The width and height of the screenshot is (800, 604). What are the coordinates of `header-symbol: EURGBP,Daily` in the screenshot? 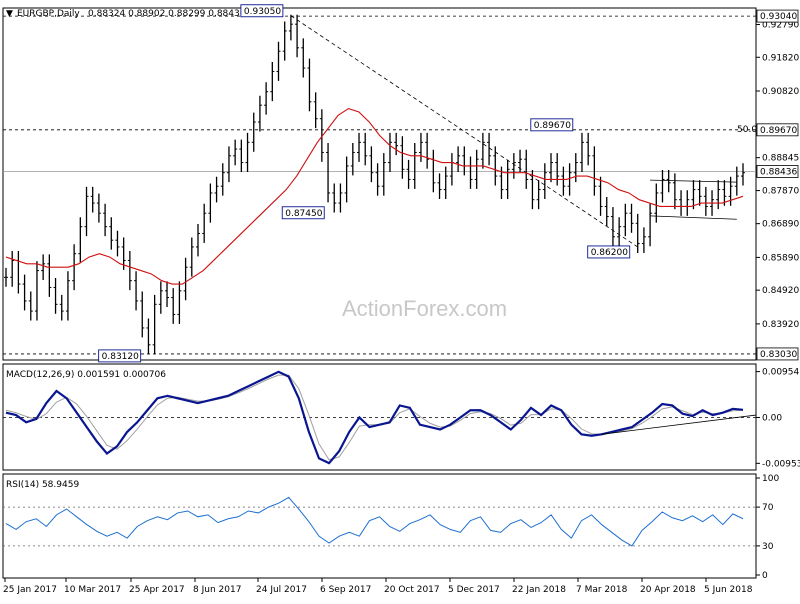 It's located at (48, 14).